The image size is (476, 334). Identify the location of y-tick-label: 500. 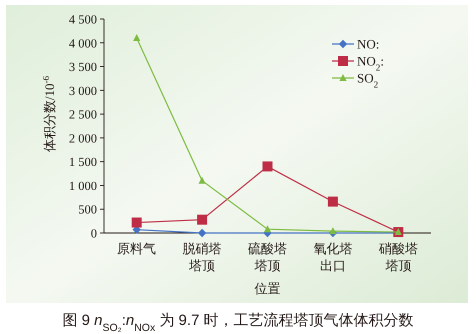
(87, 209).